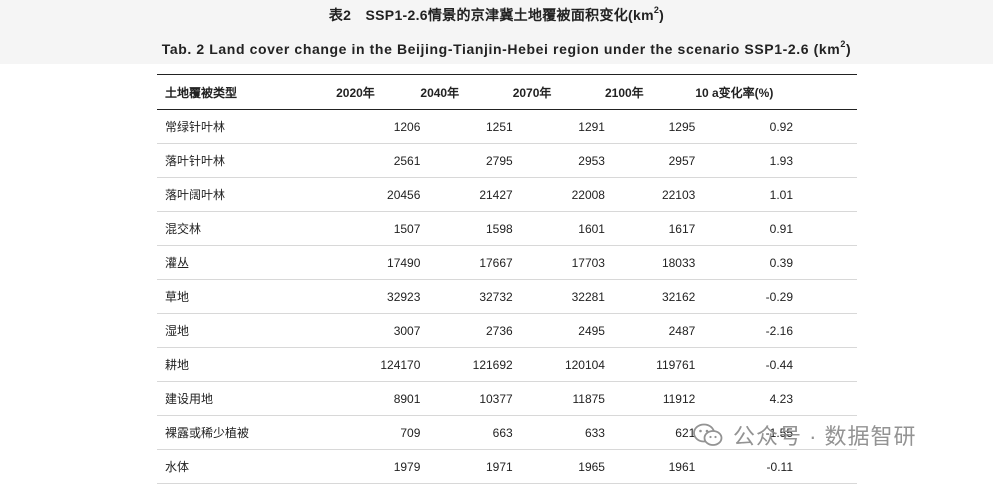  Describe the element at coordinates (779, 364) in the screenshot. I see `value-cell: -0.44` at that location.